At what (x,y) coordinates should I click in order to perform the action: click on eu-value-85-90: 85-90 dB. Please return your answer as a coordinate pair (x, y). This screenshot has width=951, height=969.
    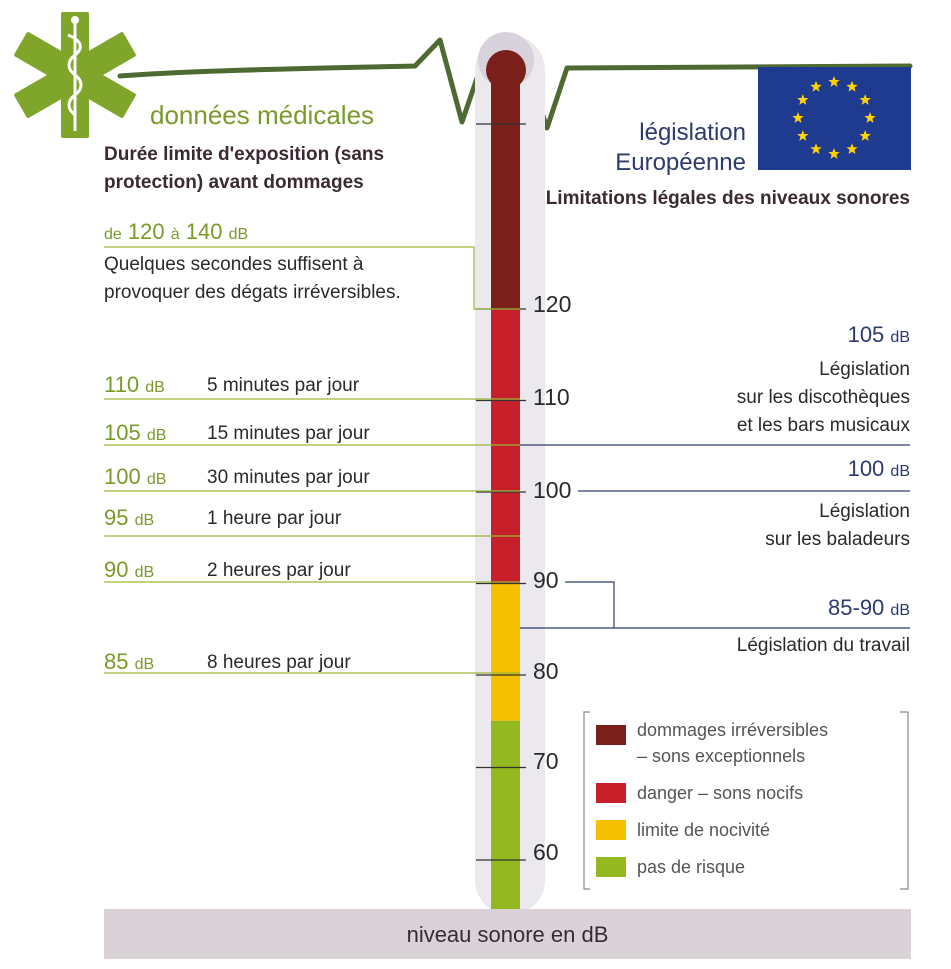
    Looking at the image, I should click on (869, 608).